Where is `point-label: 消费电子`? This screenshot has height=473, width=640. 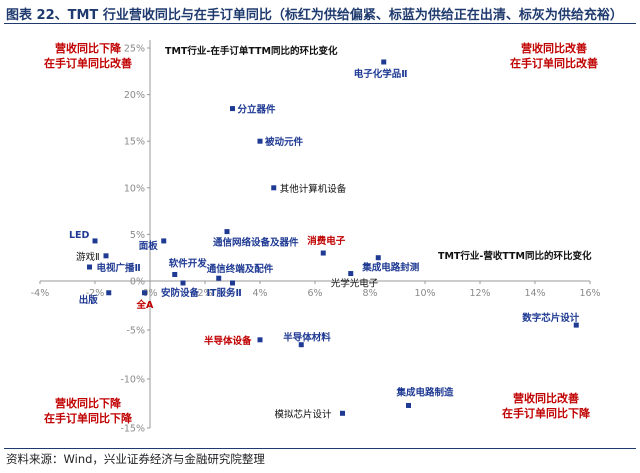 point-label: 消费电子 is located at coordinates (326, 241).